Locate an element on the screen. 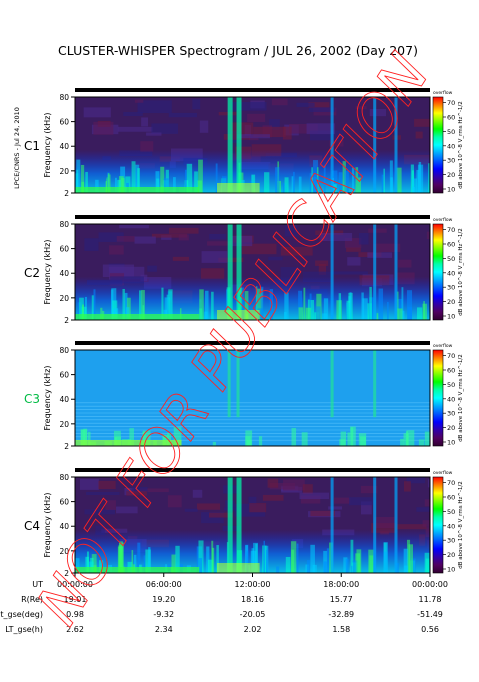 This screenshot has height=682, width=479. ephemeris-value: 1.58 is located at coordinates (341, 629).